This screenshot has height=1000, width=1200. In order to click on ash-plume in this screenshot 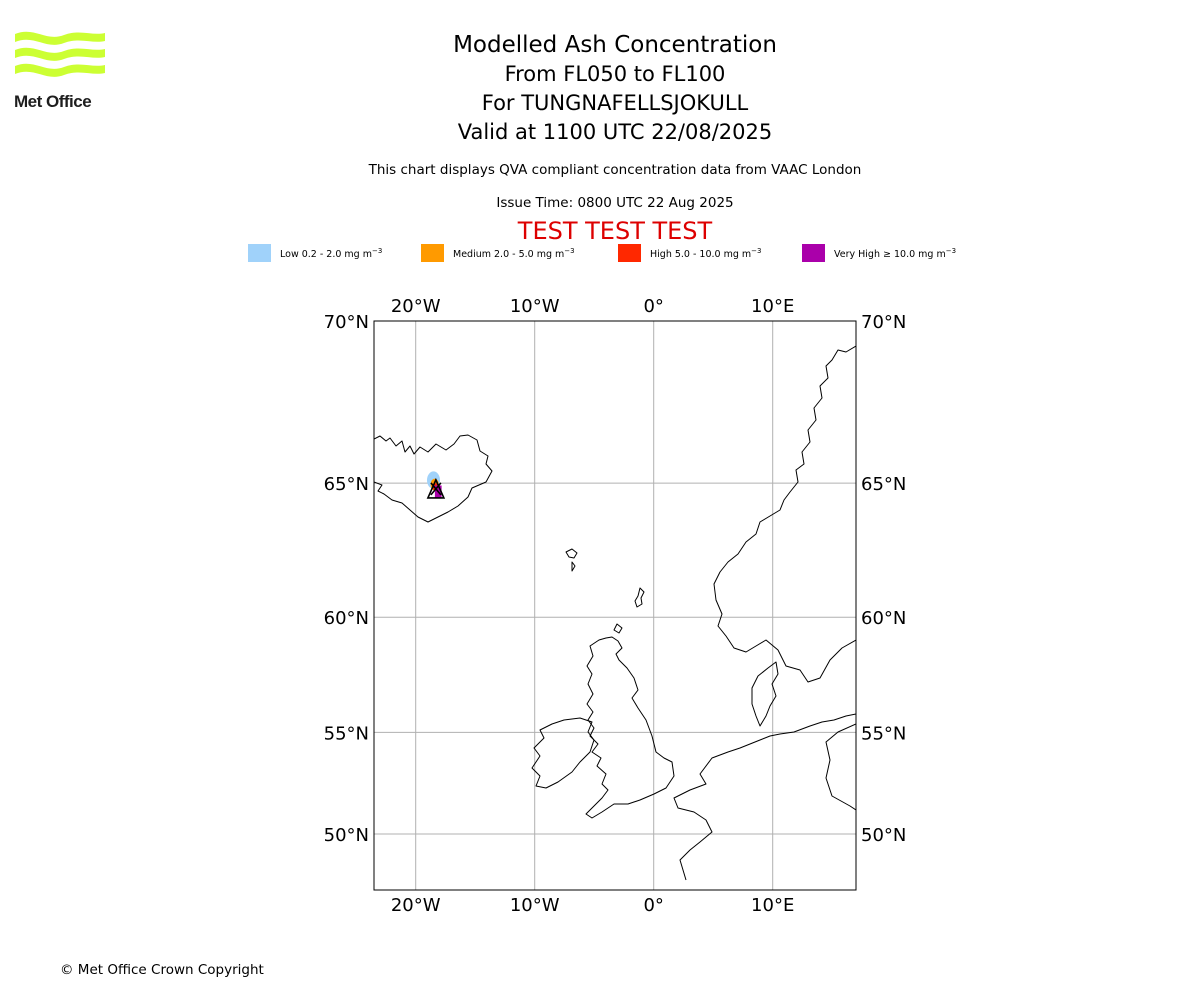, I will do `click(436, 485)`.